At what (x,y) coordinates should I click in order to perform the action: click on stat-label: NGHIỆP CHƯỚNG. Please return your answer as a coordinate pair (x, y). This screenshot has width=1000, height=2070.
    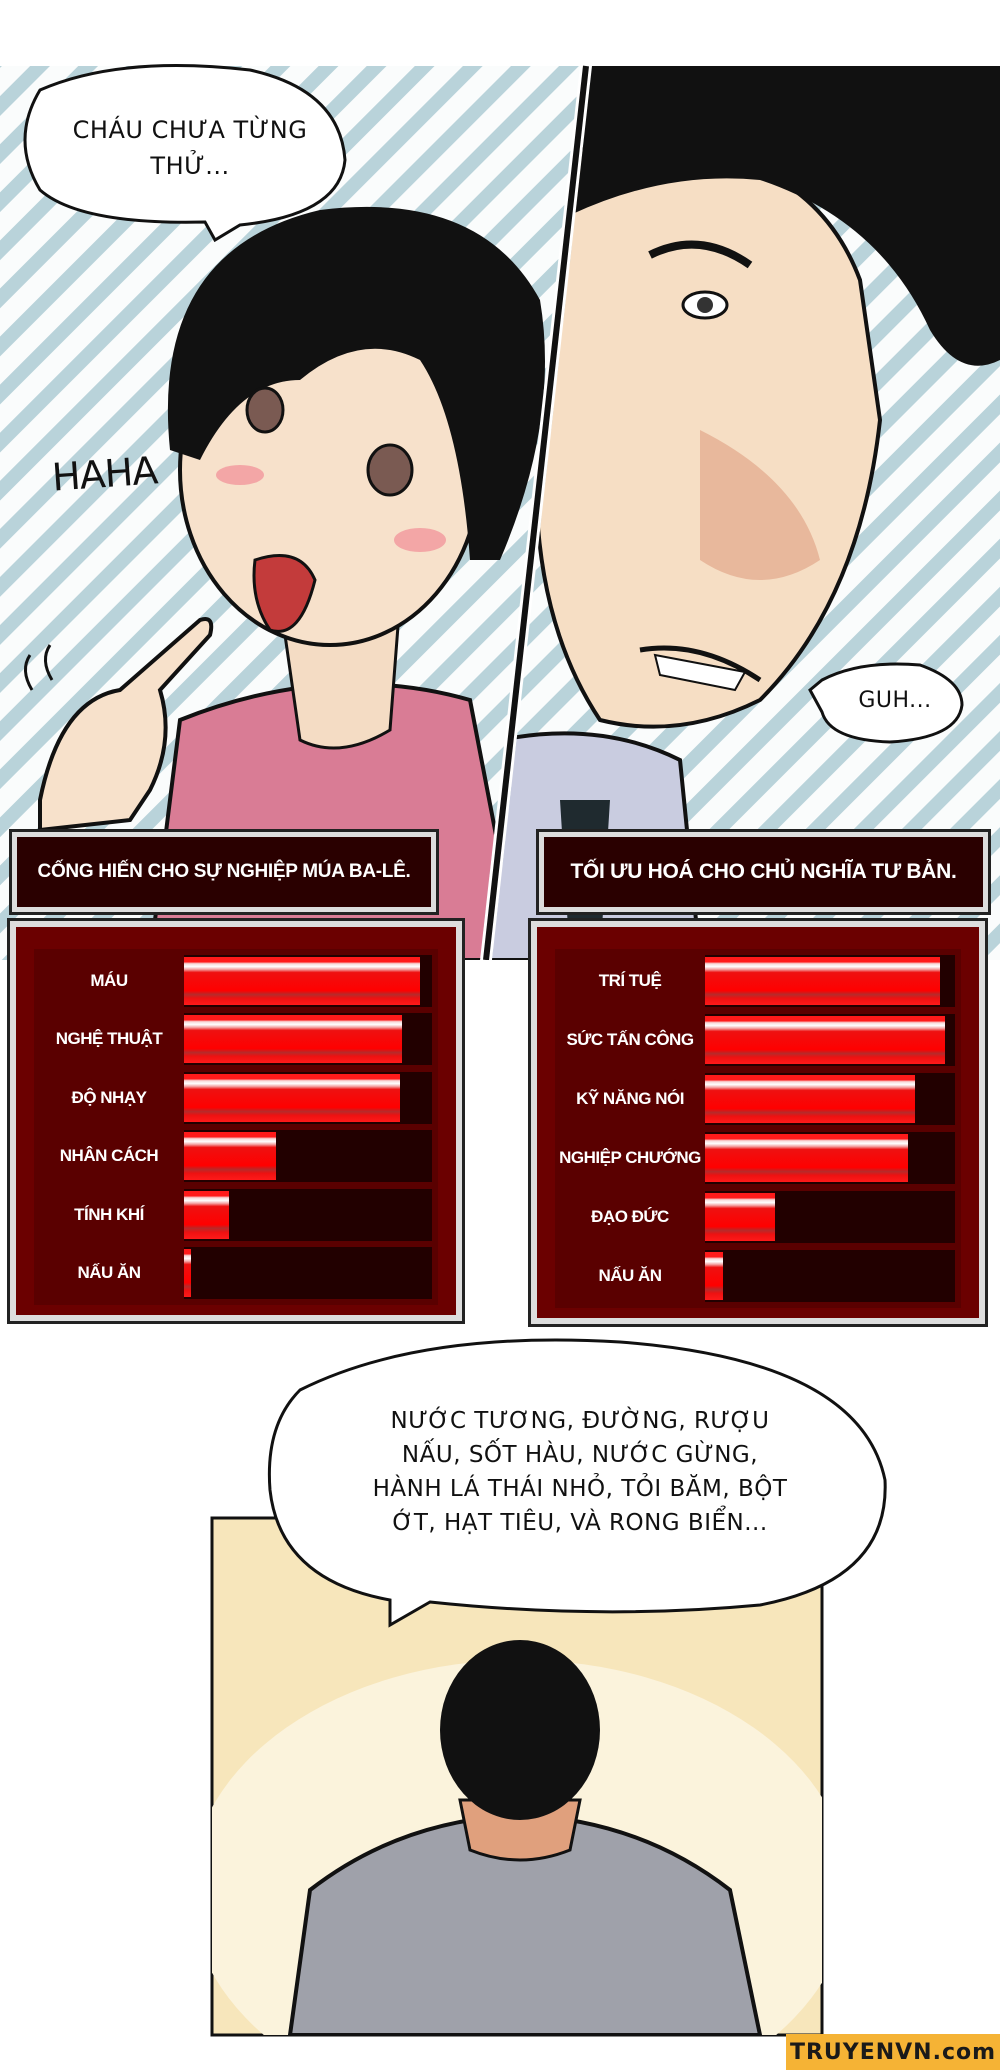
    Looking at the image, I should click on (630, 1157).